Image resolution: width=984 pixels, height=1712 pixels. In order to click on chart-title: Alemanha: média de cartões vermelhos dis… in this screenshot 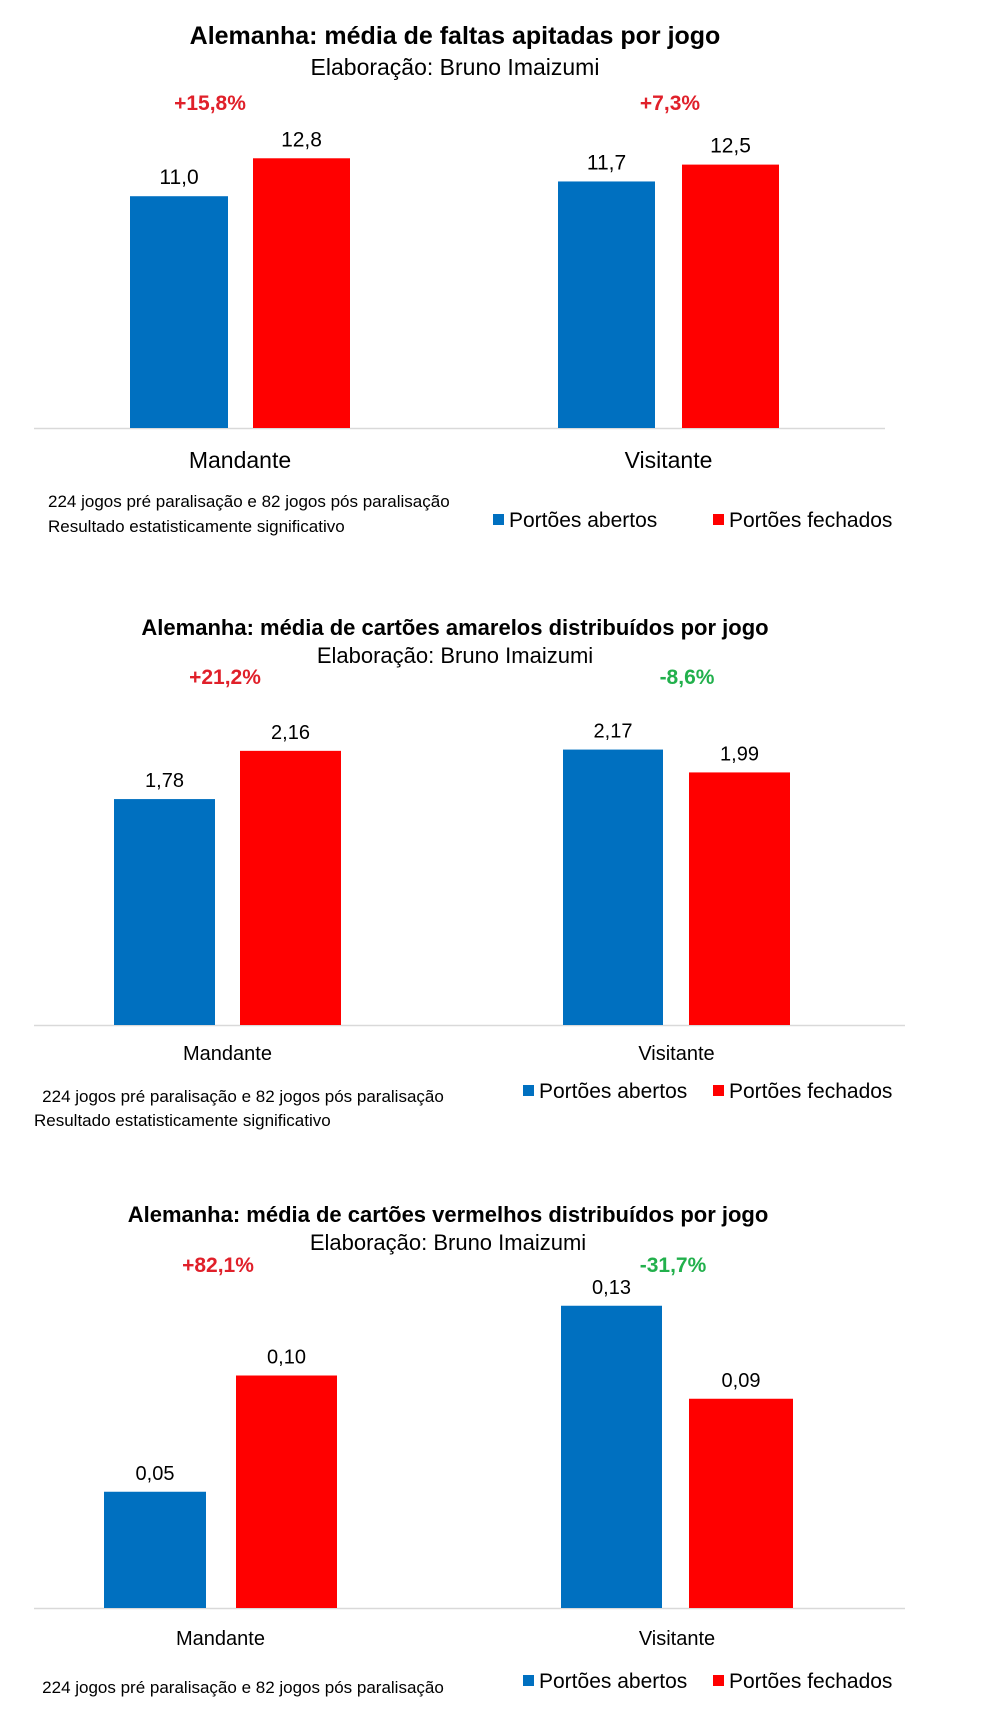, I will do `click(448, 1214)`.